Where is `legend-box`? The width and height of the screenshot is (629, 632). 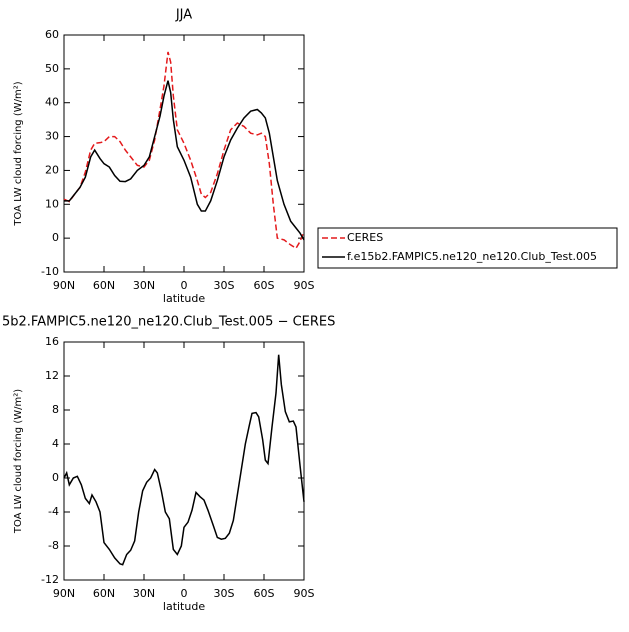 legend-box is located at coordinates (467, 248).